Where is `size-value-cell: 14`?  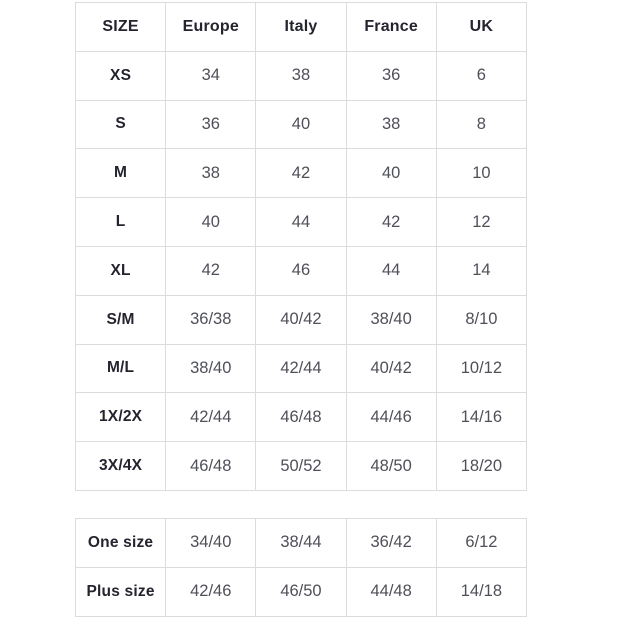 size-value-cell: 14 is located at coordinates (481, 270).